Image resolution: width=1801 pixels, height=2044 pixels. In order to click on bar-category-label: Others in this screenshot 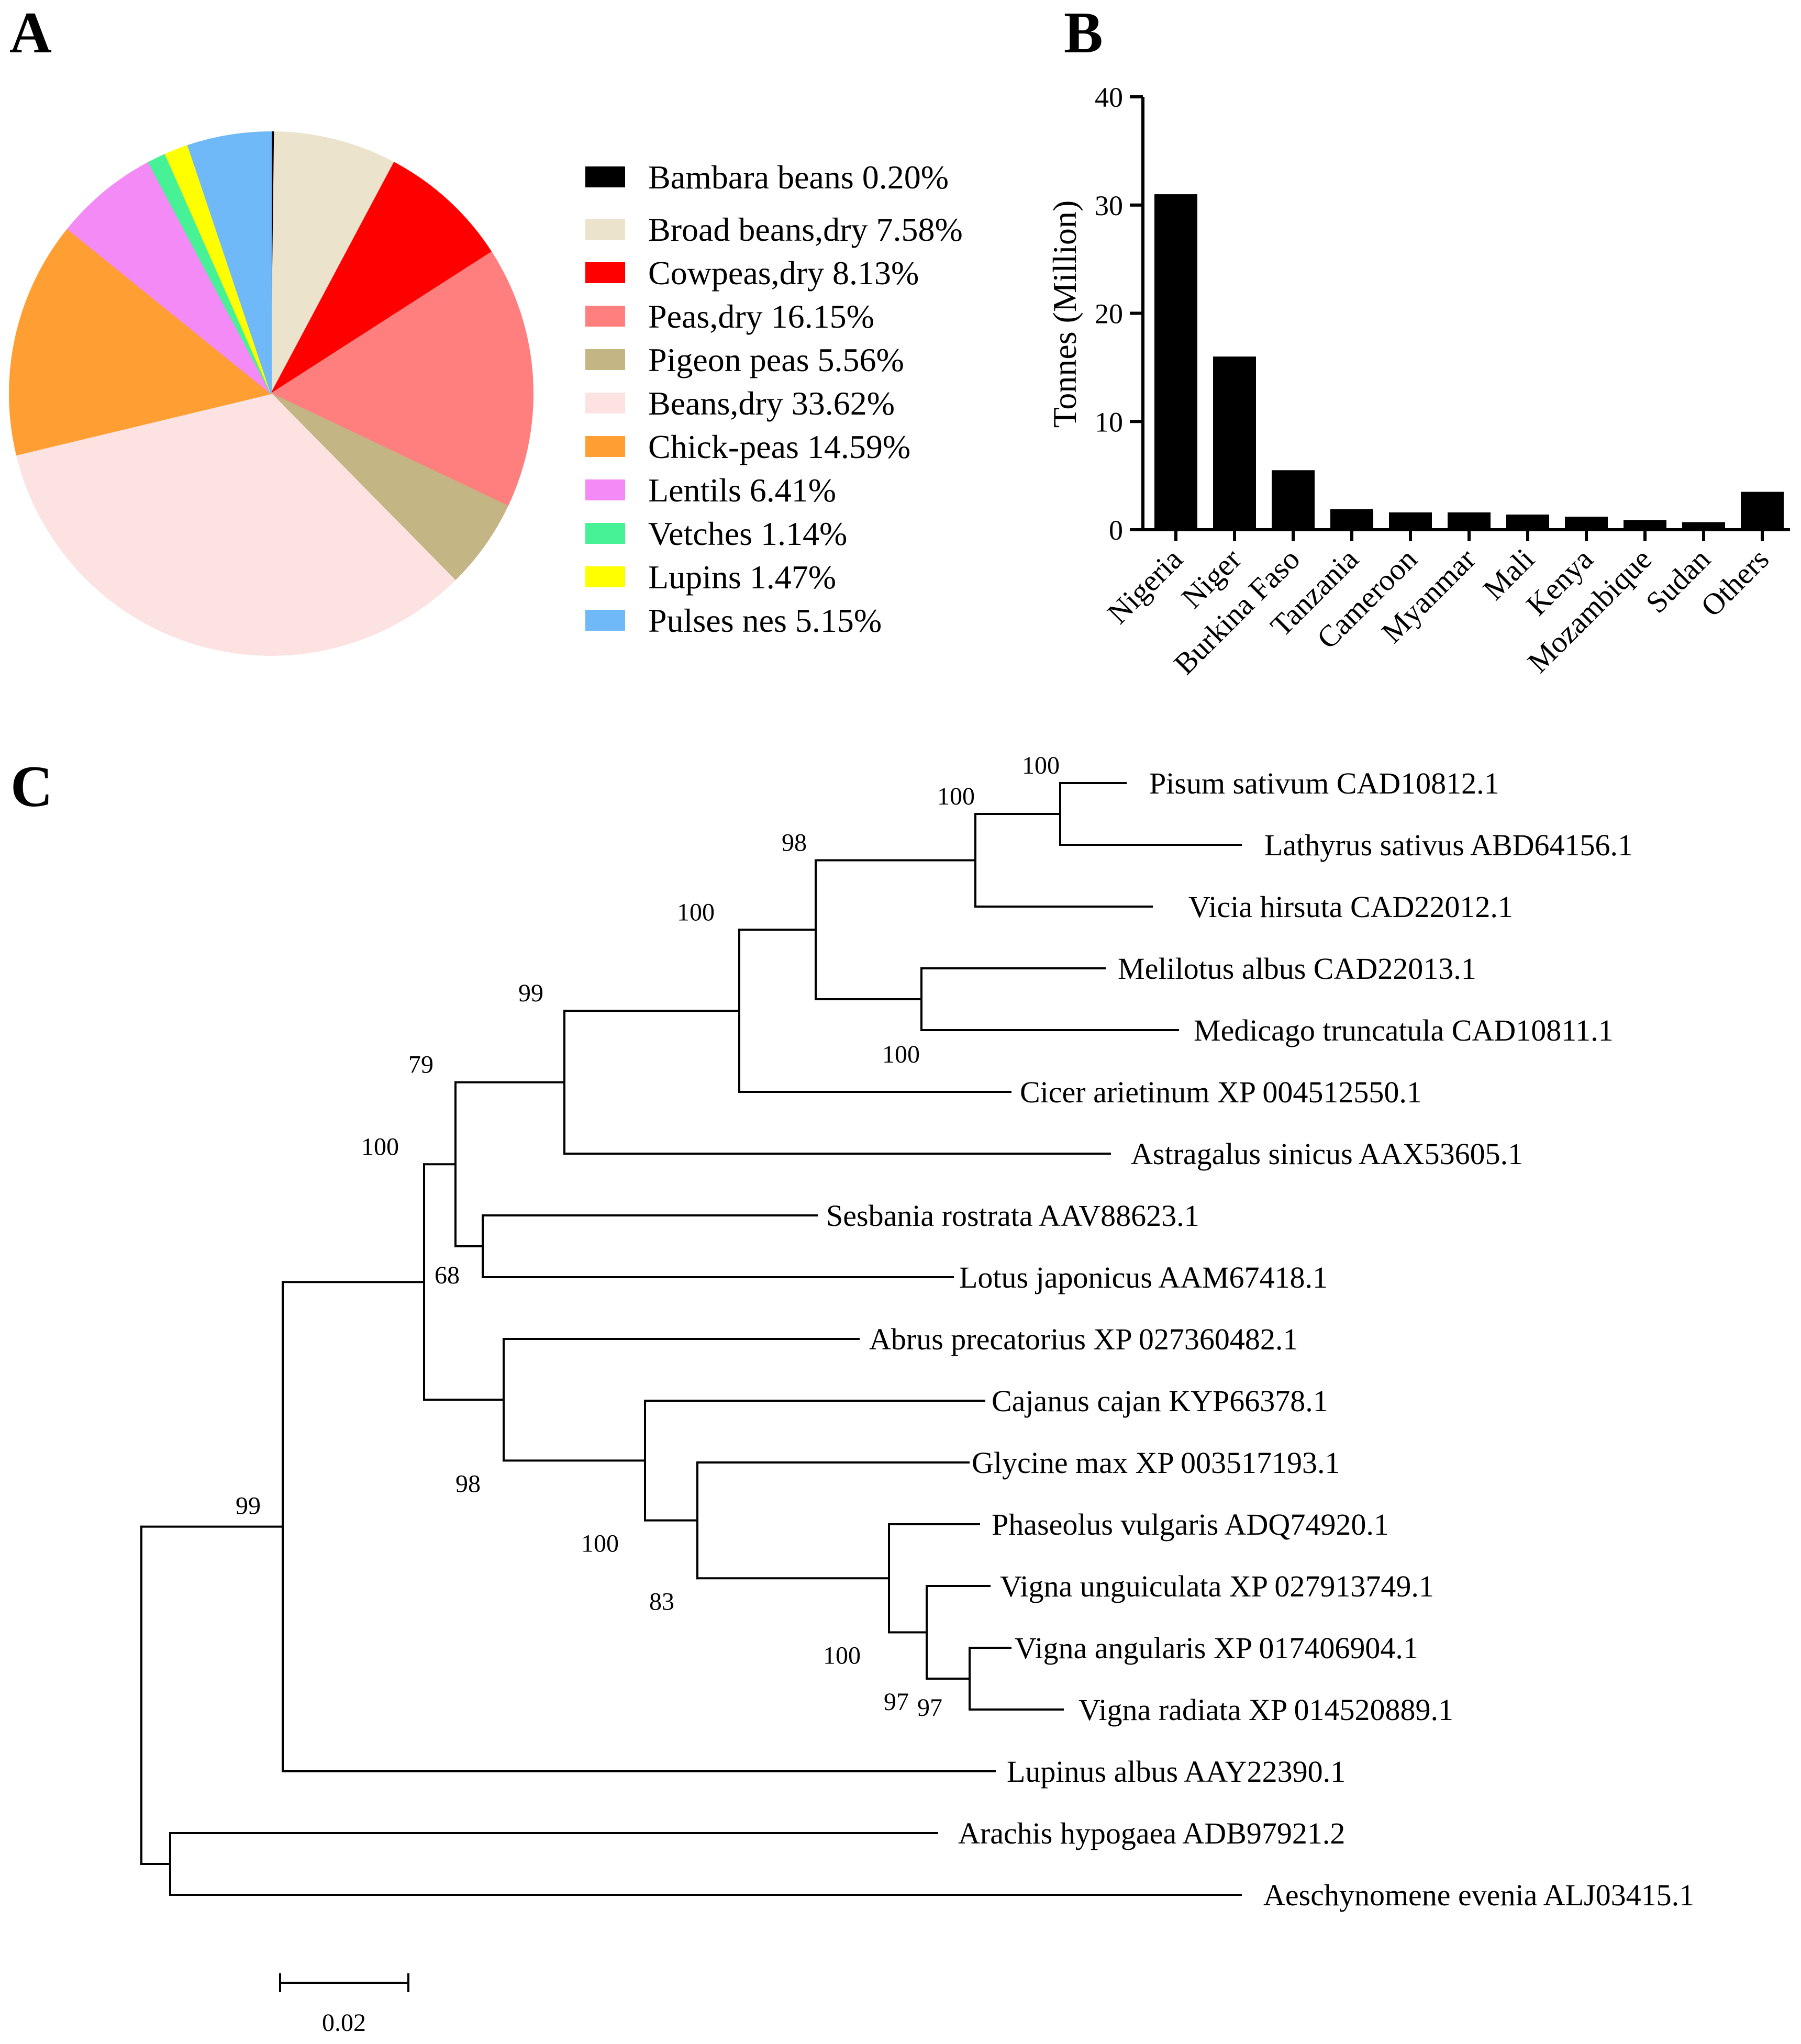, I will do `click(1734, 583)`.